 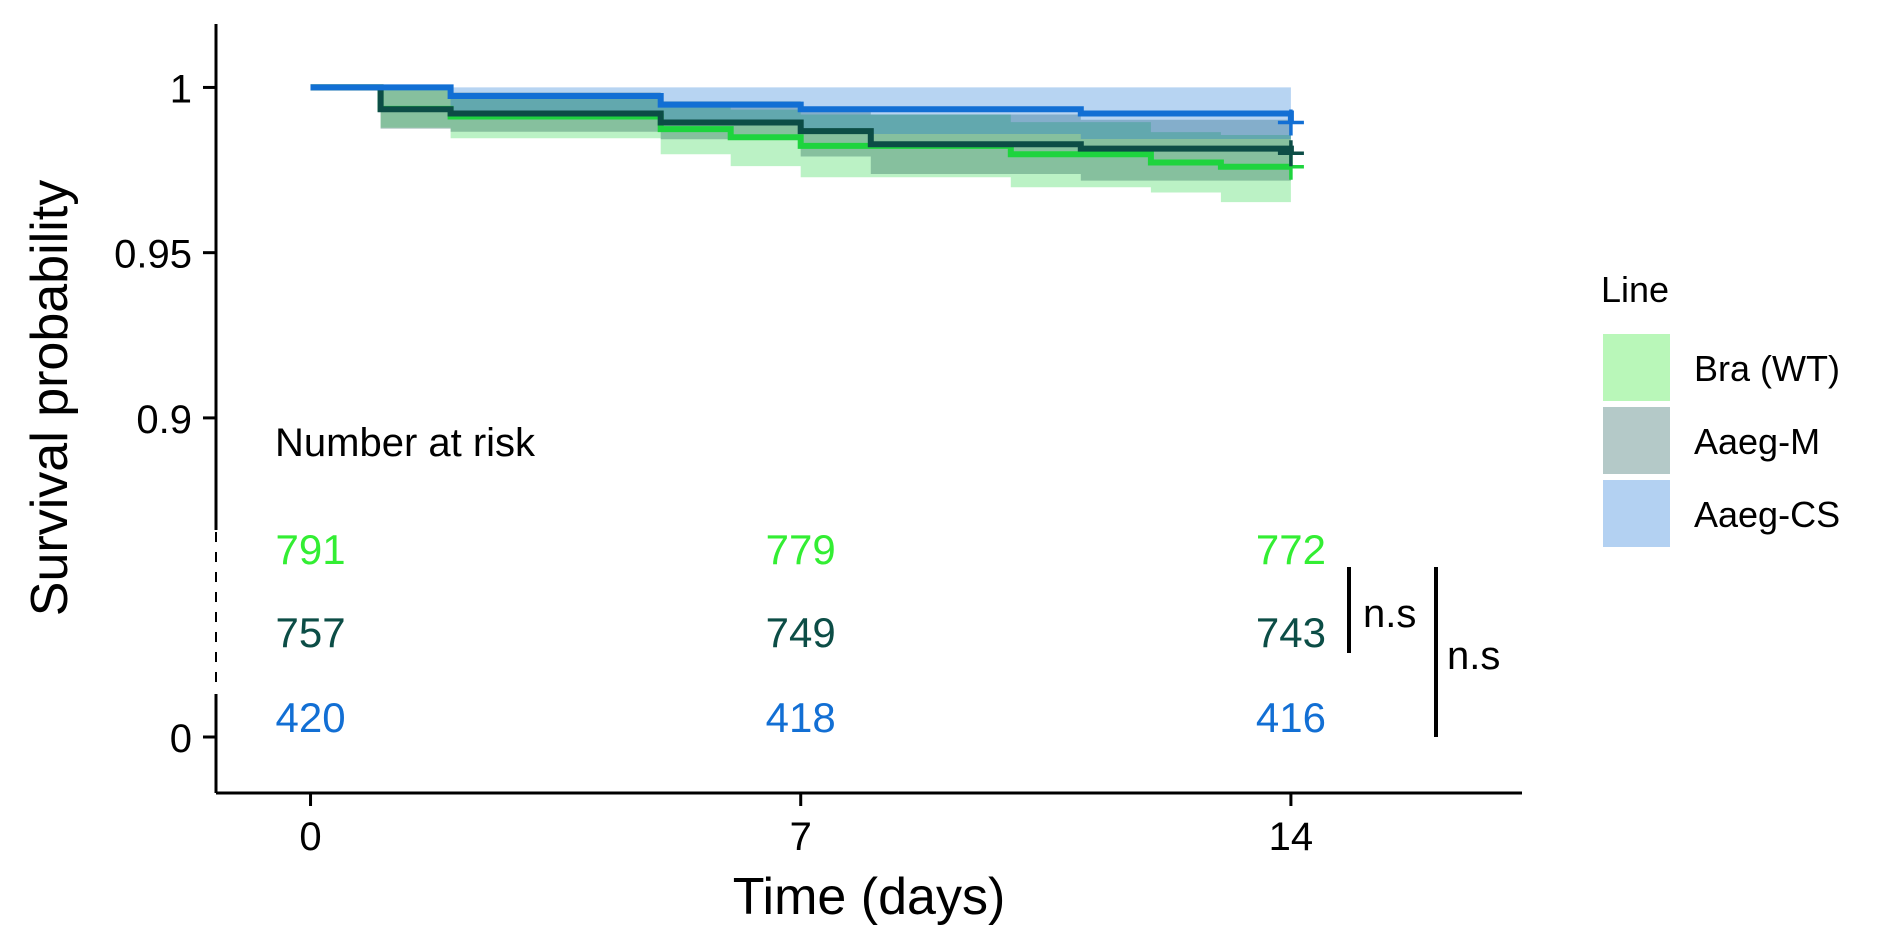 What do you see at coordinates (310, 837) in the screenshot?
I see `x-tick-label: 0` at bounding box center [310, 837].